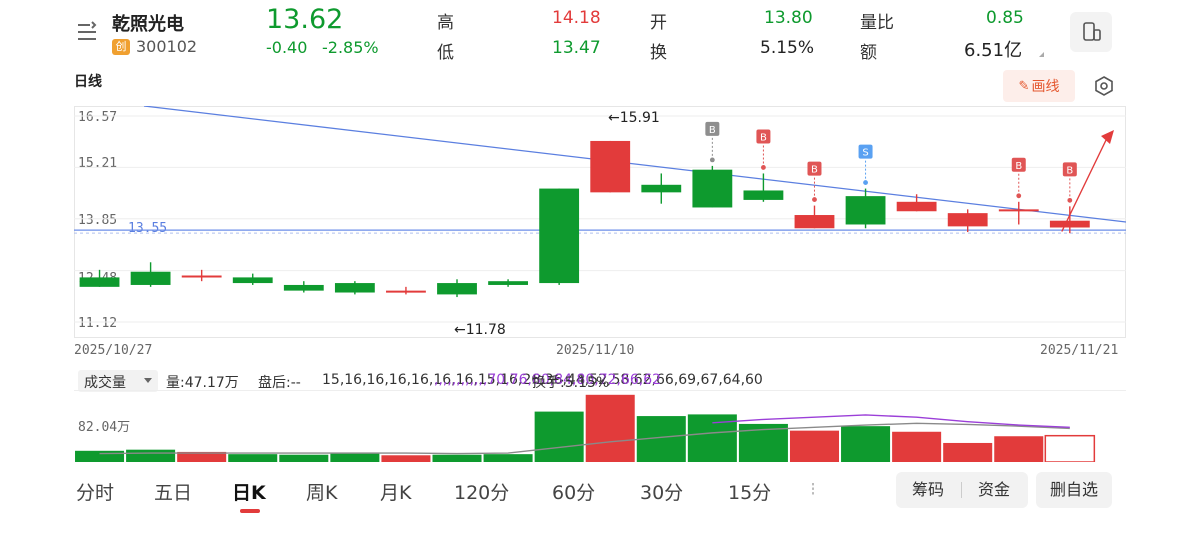  I want to click on dropdown-triangle-icon, so click(148, 380).